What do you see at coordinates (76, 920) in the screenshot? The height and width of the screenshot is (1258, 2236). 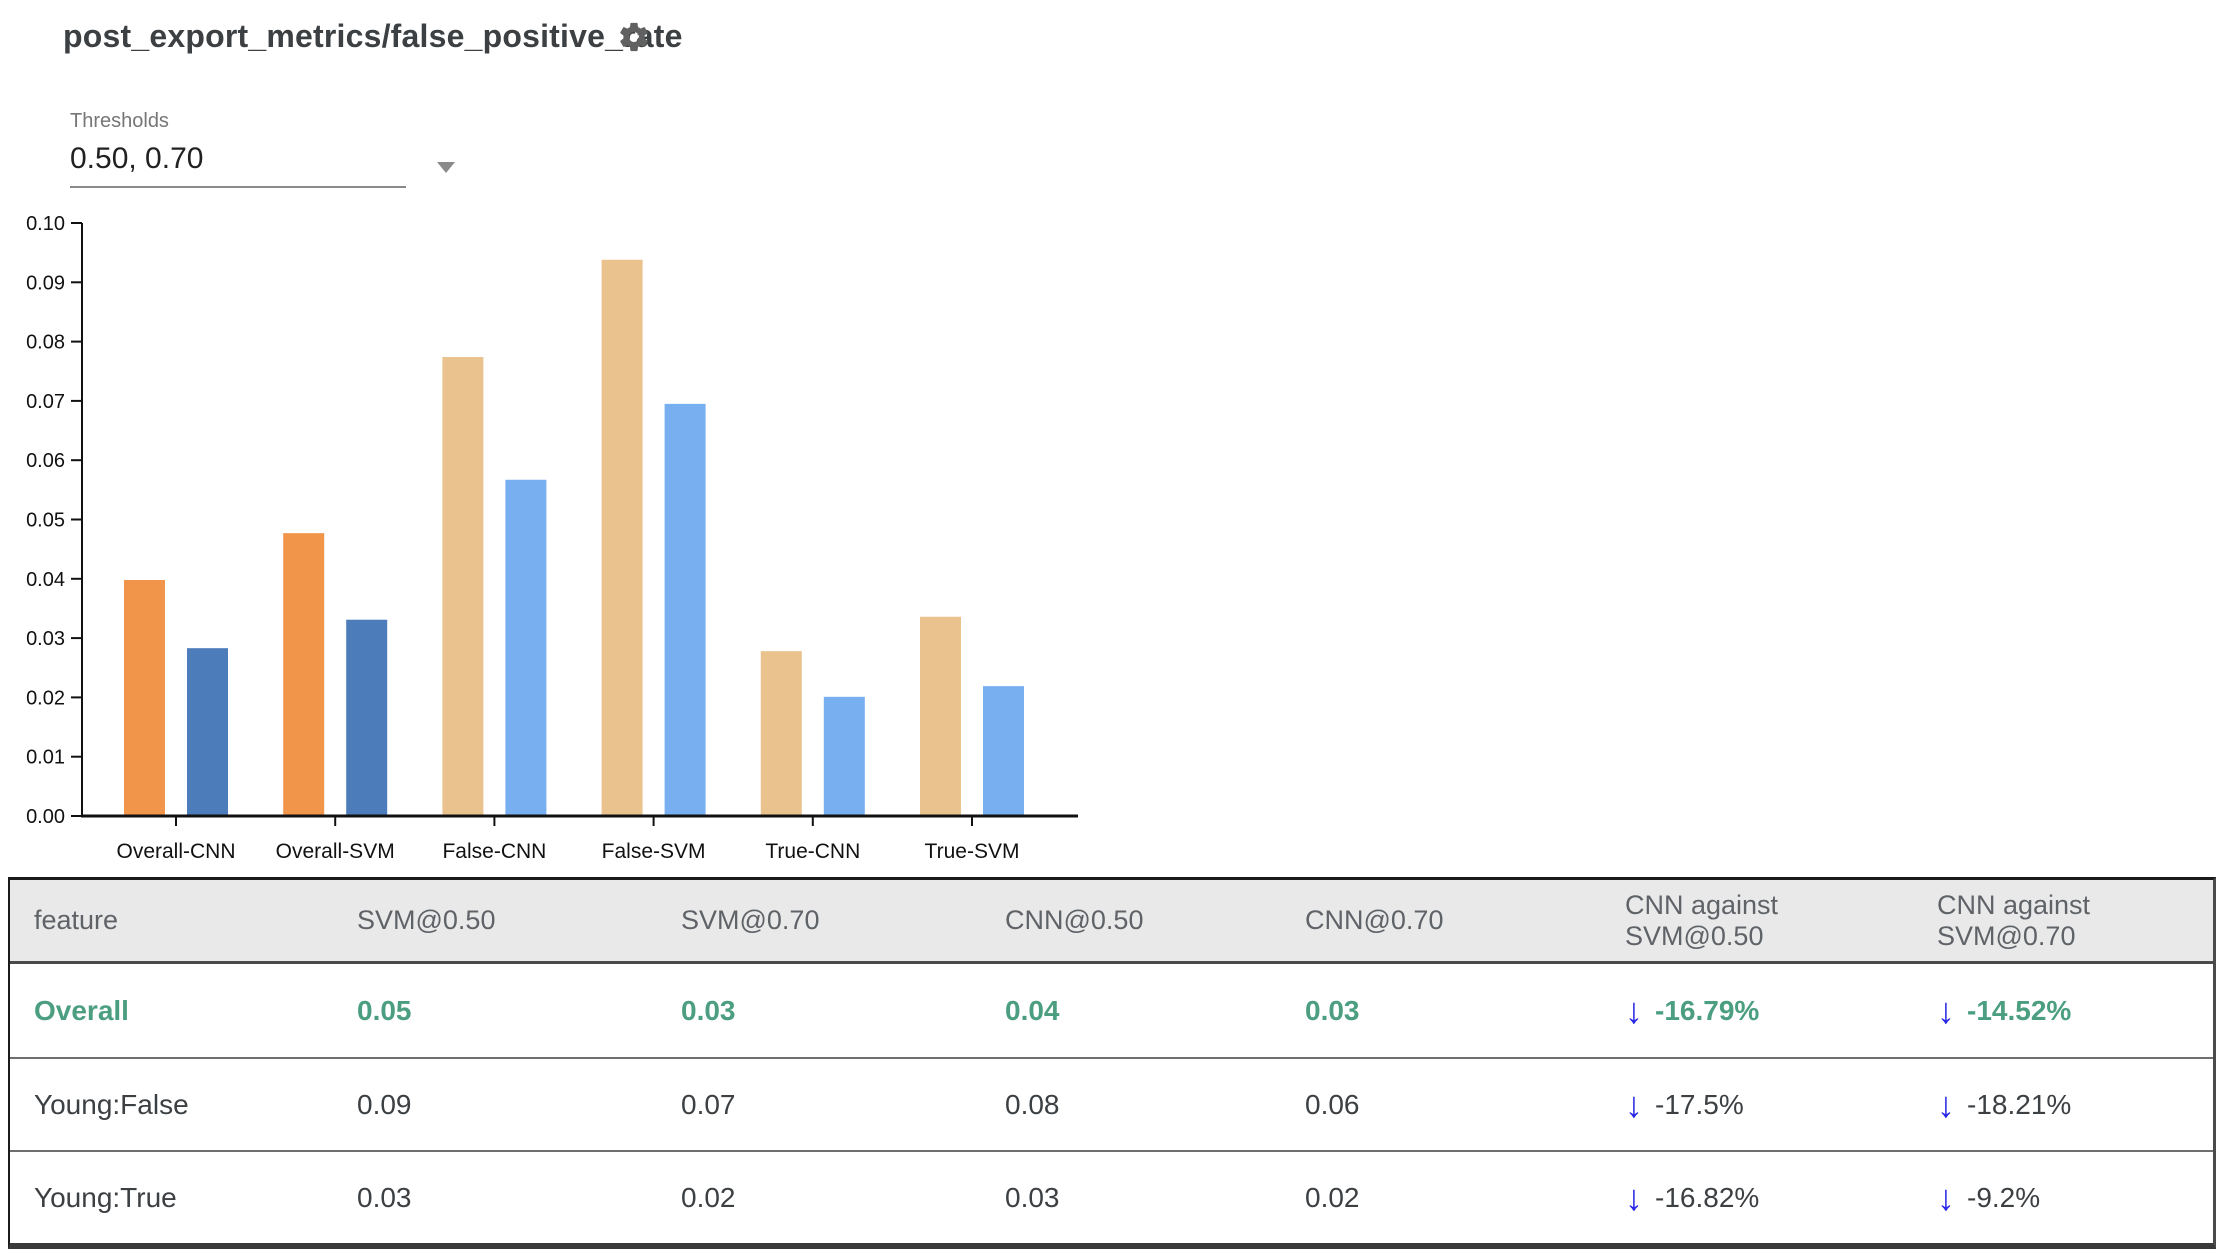 I see `column-header-feature: feature` at bounding box center [76, 920].